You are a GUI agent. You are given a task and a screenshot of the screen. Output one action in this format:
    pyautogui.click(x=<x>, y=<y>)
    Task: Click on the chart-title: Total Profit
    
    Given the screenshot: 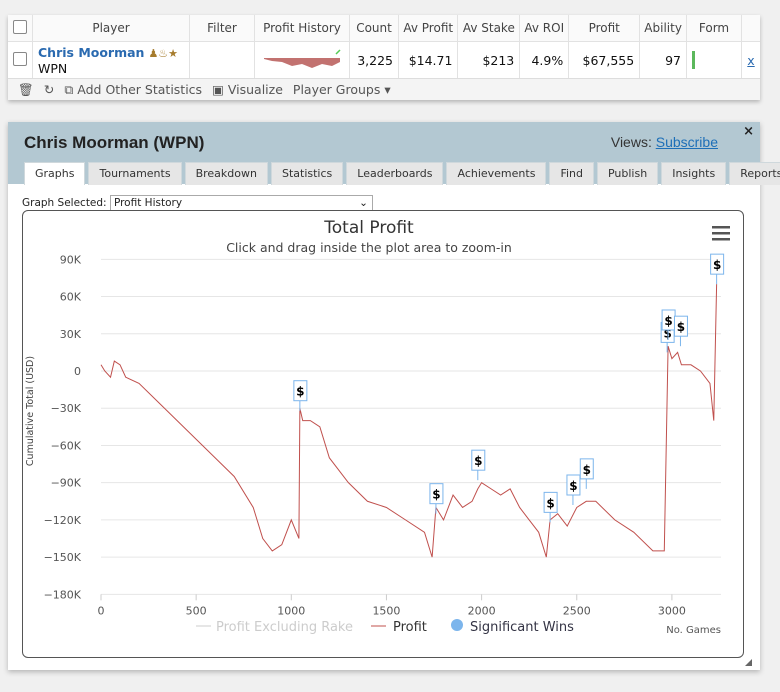 What is the action you would take?
    pyautogui.click(x=368, y=228)
    